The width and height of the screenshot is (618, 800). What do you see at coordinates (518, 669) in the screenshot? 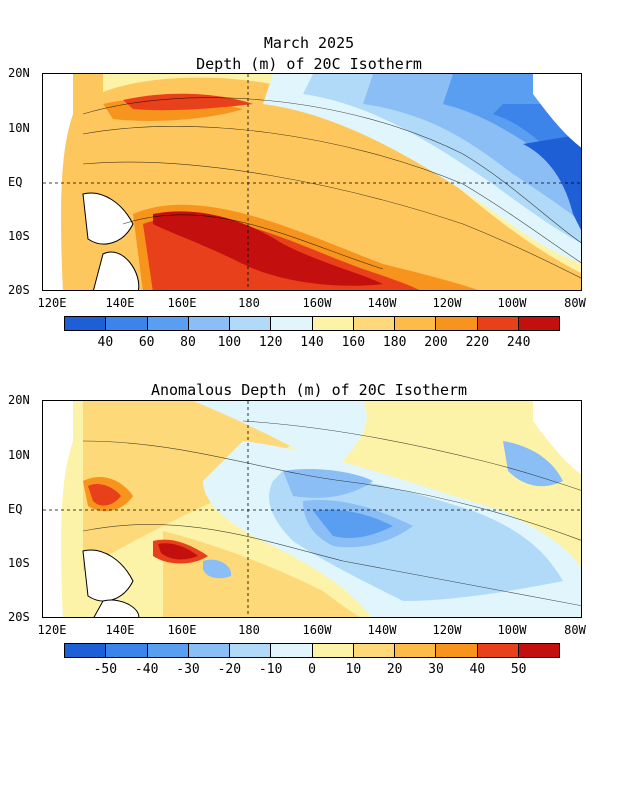
I see `bottom-colorbar-label-10: 50` at bounding box center [518, 669].